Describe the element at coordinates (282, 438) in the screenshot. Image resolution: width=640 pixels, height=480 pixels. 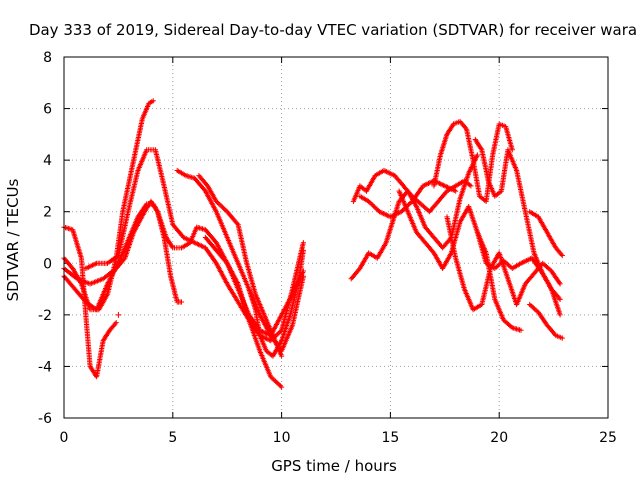
I see `x-tick-label: 10` at that location.